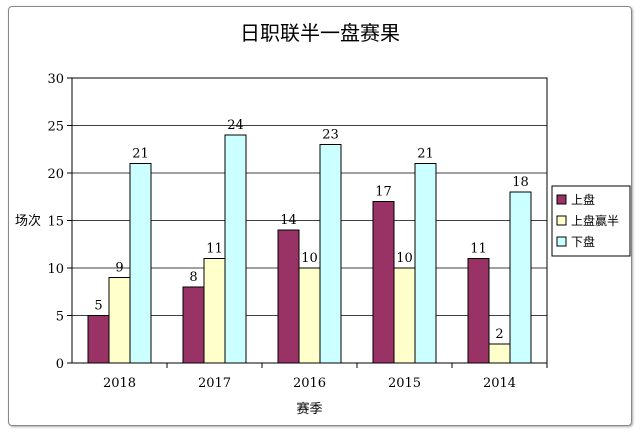  I want to click on x-tick-label: 2014, so click(499, 383).